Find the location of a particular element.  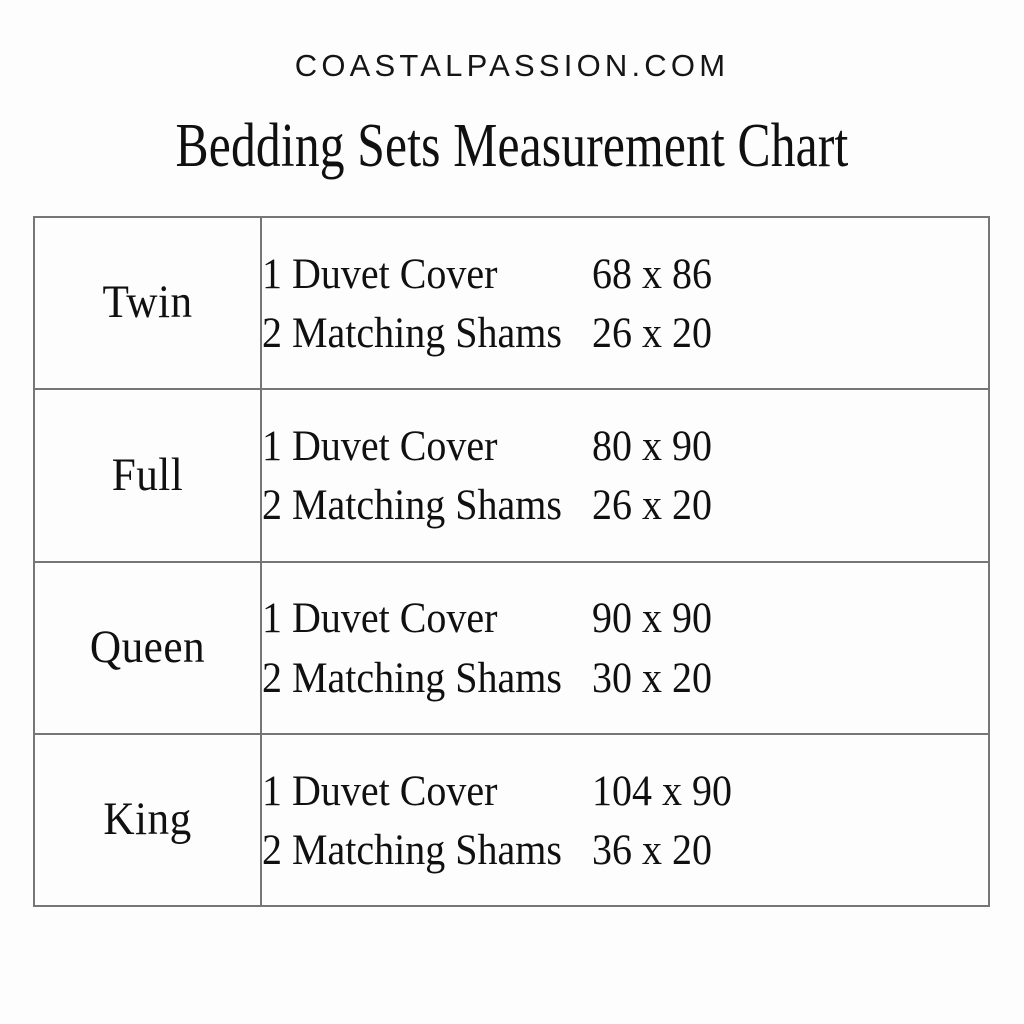

site-brand: COASTALPASSION.COM is located at coordinates (512, 65).